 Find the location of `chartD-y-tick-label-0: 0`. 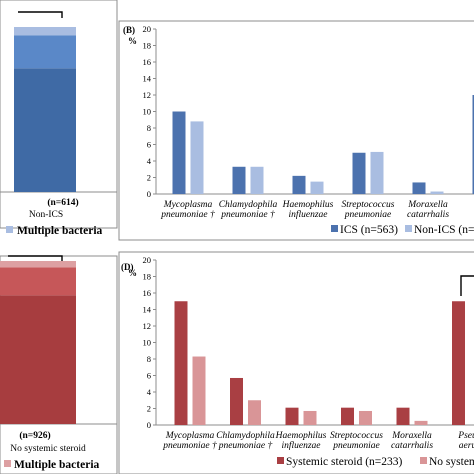

chartD-y-tick-label-0: 0 is located at coordinates (149, 425).